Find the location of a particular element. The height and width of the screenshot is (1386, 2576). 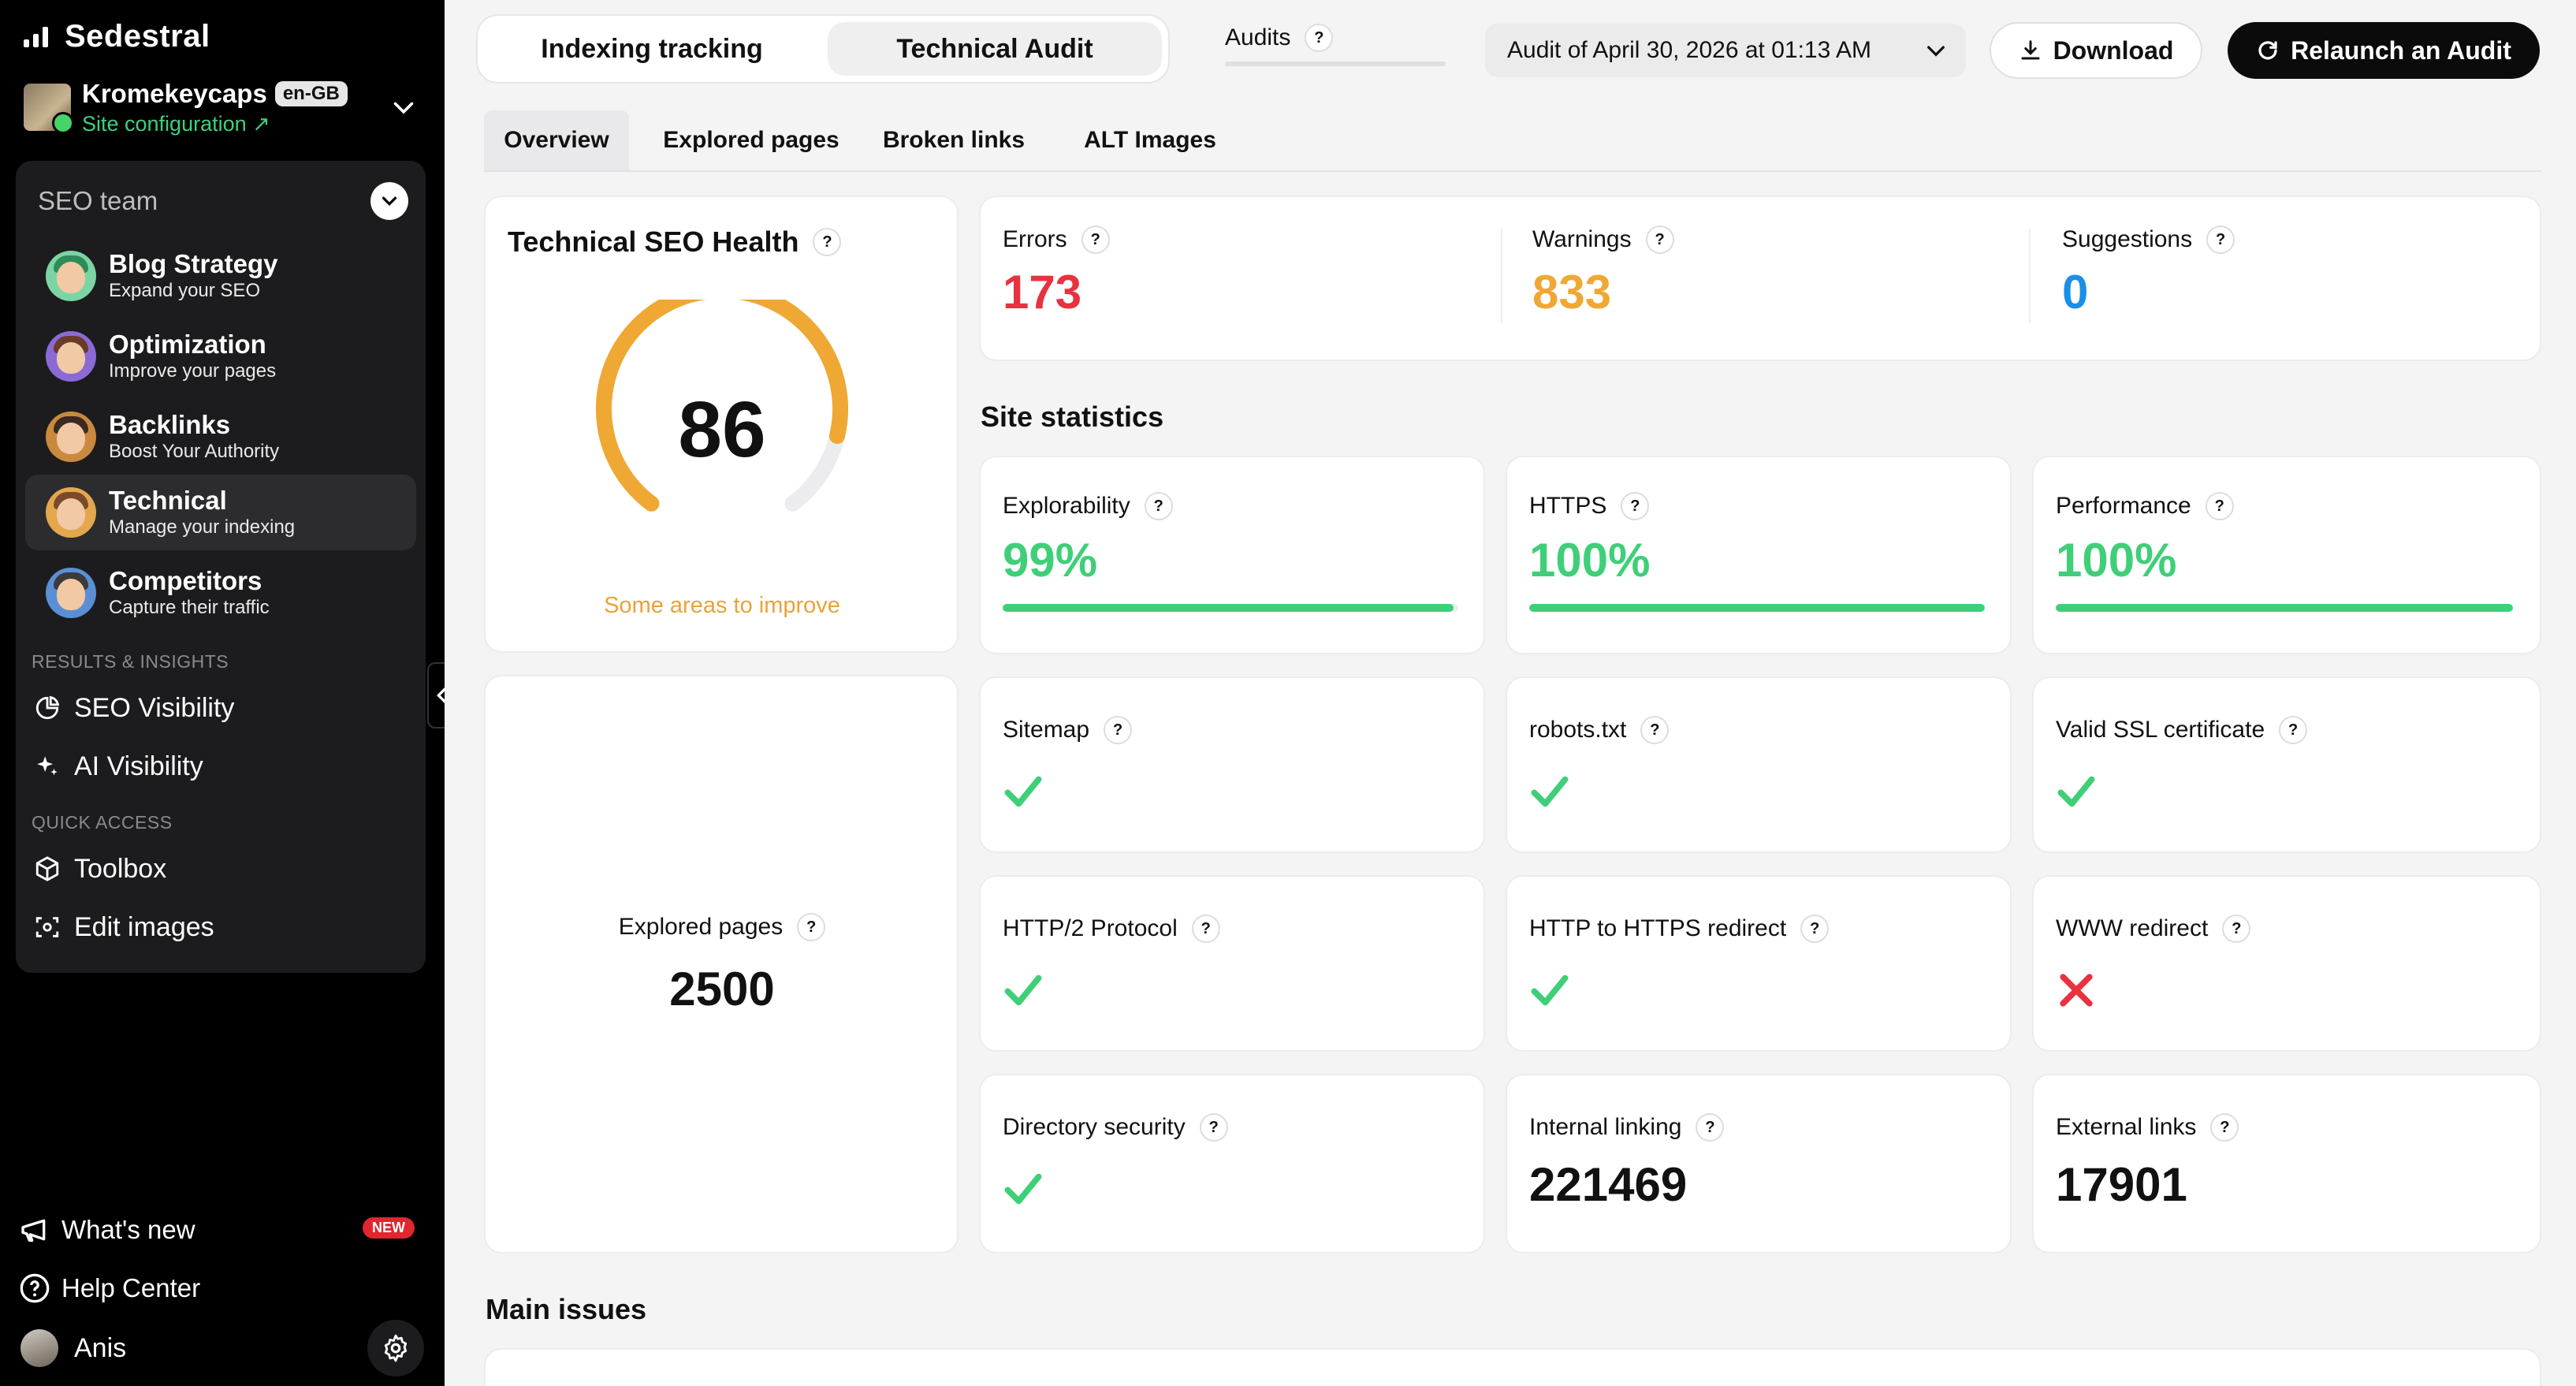

health-gauge is located at coordinates (722, 406).